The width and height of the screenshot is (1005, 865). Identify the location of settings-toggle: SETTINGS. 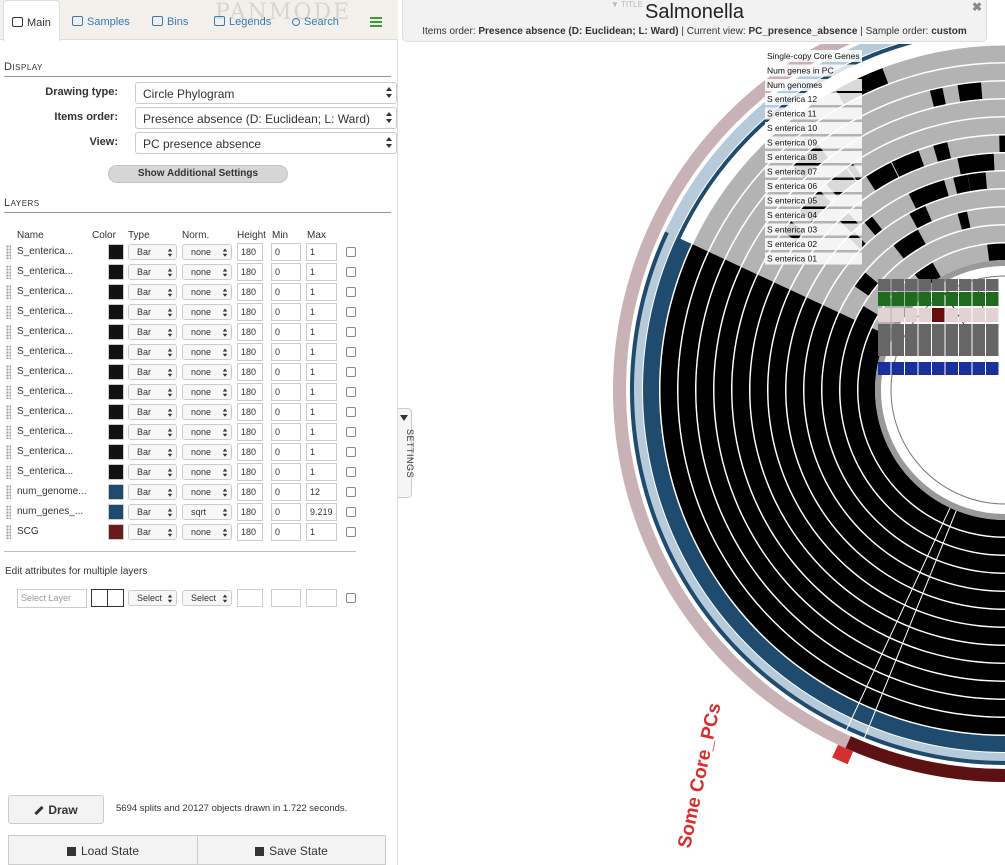
(406, 453).